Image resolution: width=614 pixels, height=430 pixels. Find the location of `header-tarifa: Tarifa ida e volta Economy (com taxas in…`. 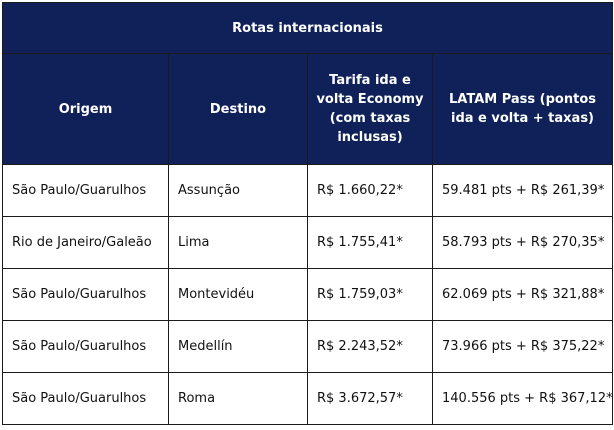

header-tarifa: Tarifa ida e volta Economy (com taxas in… is located at coordinates (370, 109).